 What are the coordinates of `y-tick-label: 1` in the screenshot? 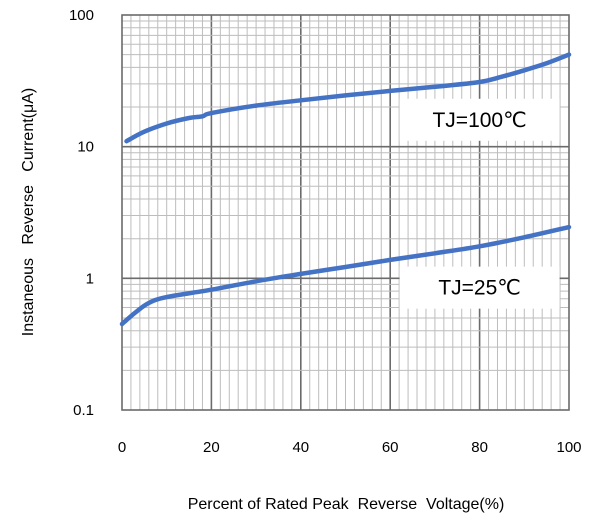 It's located at (90, 278).